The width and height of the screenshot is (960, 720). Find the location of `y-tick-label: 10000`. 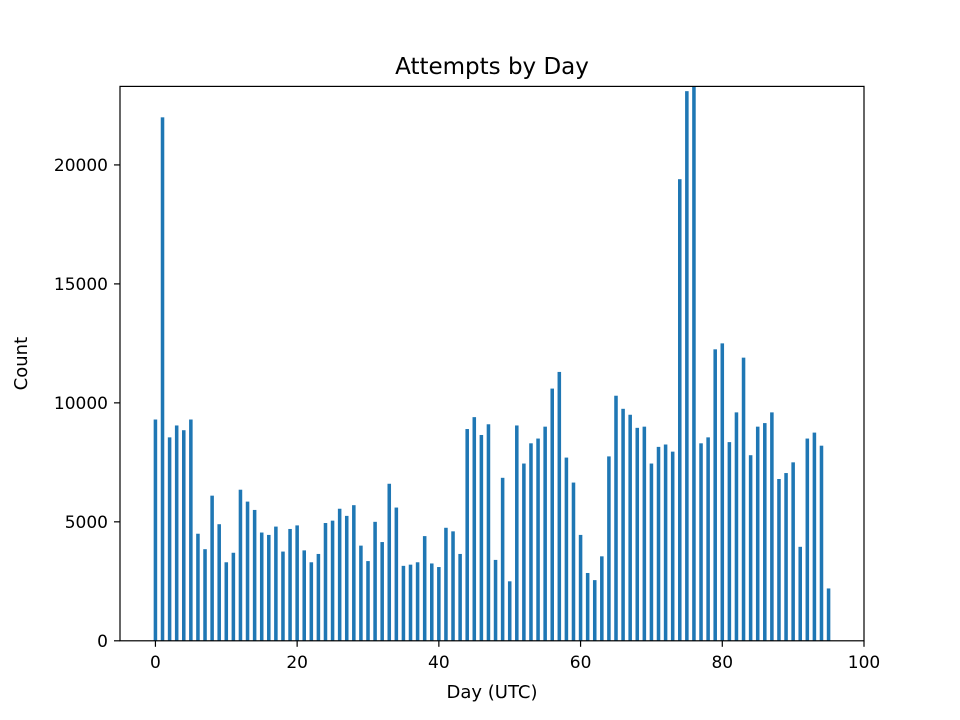

y-tick-label: 10000 is located at coordinates (81, 404).